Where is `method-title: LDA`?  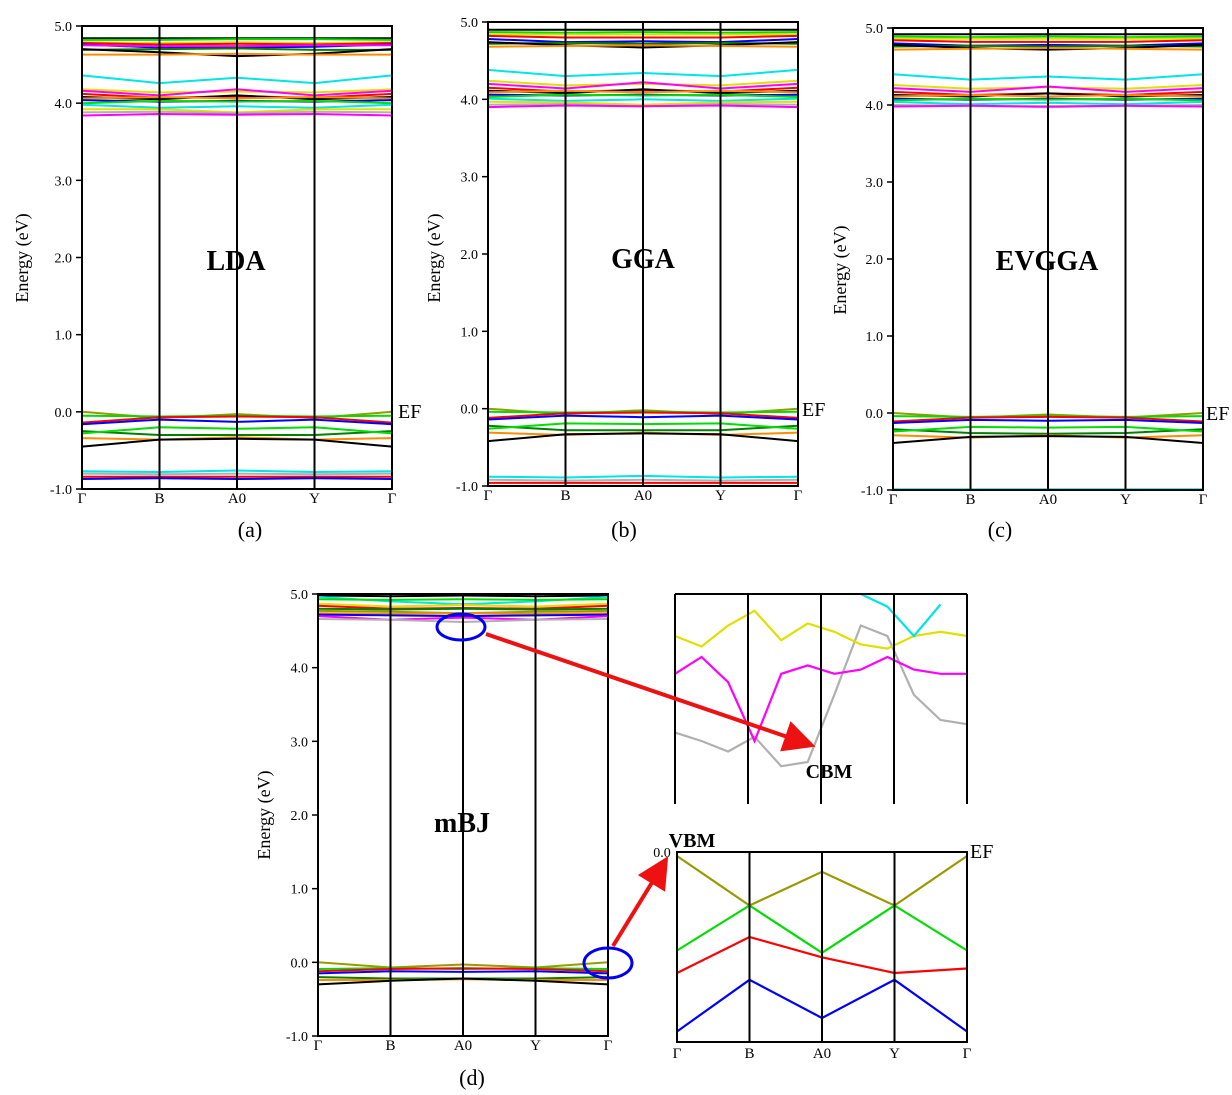
method-title: LDA is located at coordinates (236, 261).